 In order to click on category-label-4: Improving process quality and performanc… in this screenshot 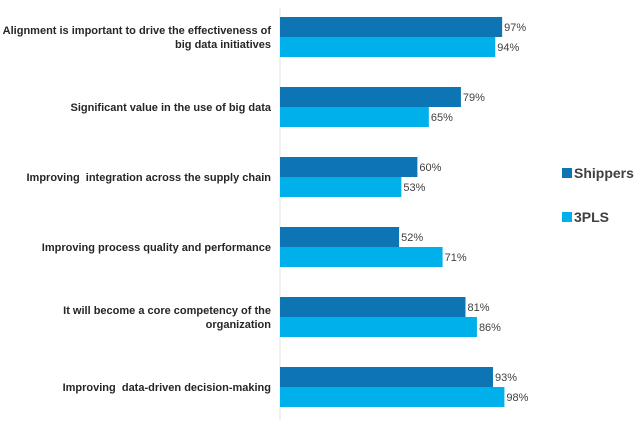, I will do `click(156, 248)`.